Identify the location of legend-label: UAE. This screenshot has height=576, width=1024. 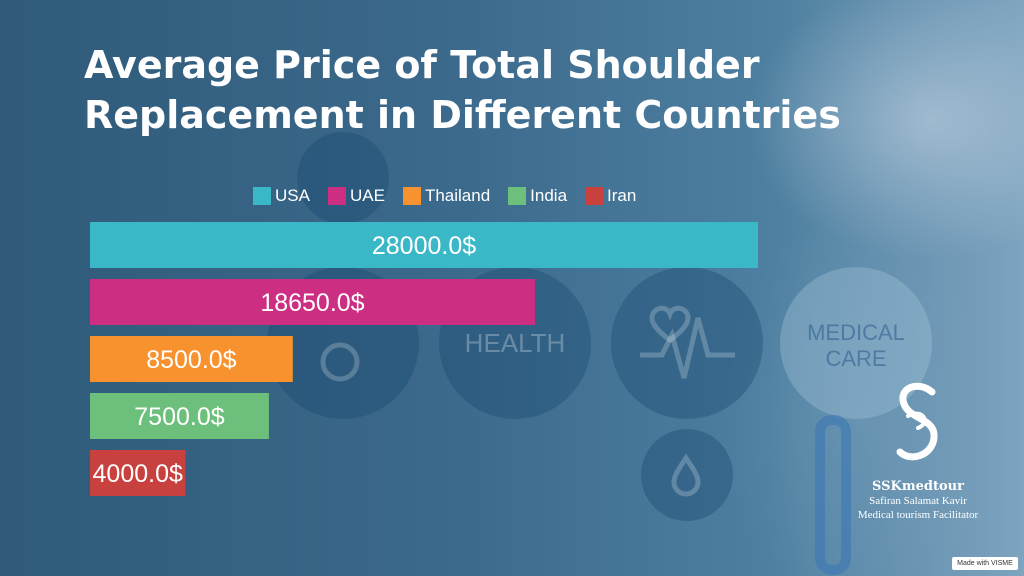
(367, 195).